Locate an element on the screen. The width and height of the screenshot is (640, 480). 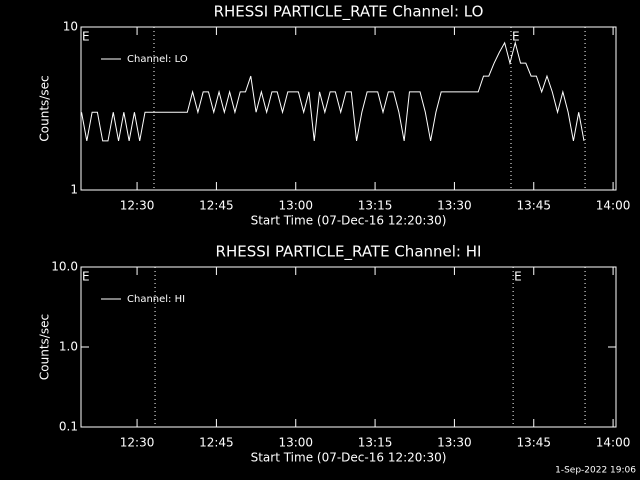
legend-label: Channel: LO is located at coordinates (157, 59).